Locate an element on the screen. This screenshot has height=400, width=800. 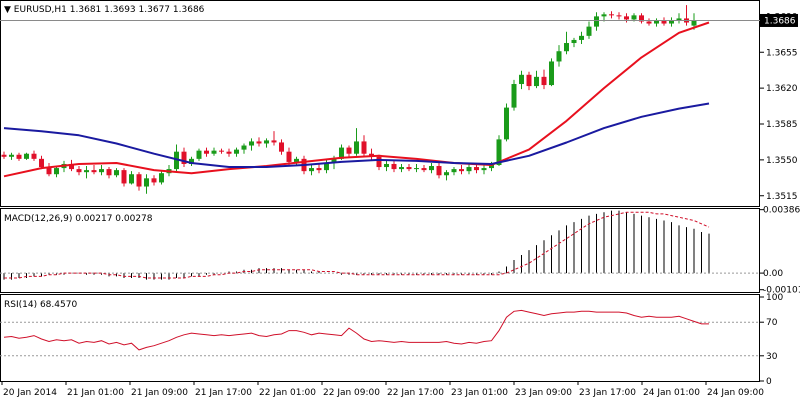
high-value: 1.3693 is located at coordinates (120, 10).